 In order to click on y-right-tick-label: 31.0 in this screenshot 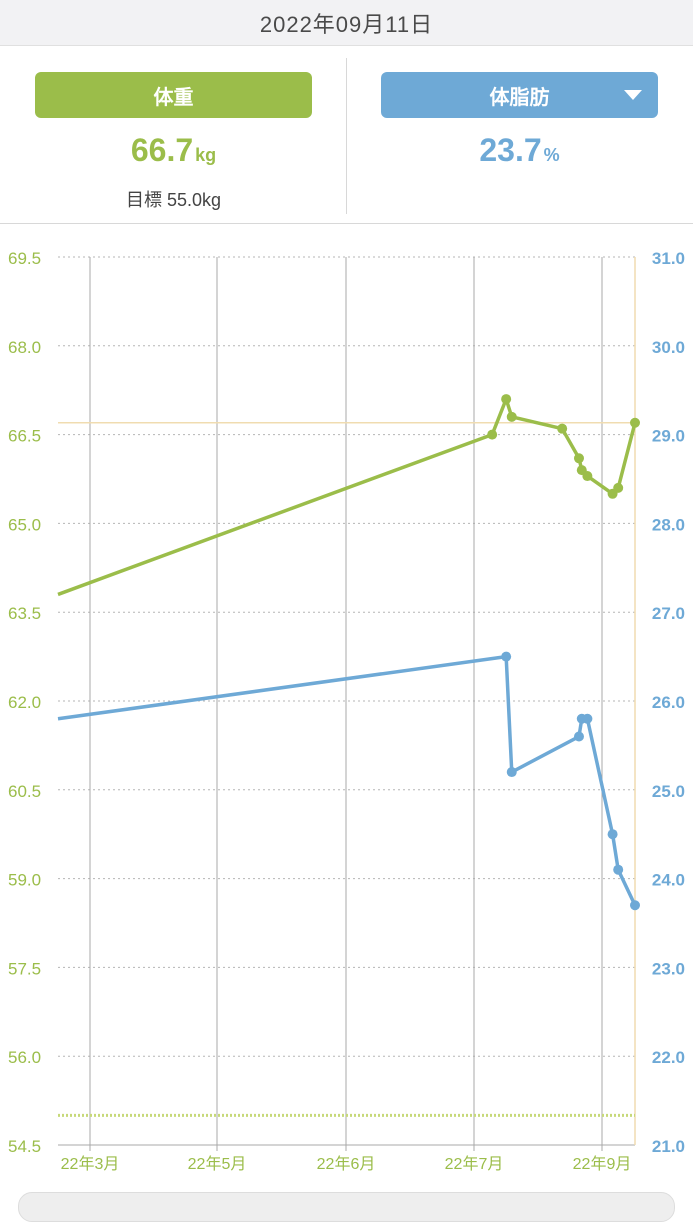, I will do `click(668, 258)`.